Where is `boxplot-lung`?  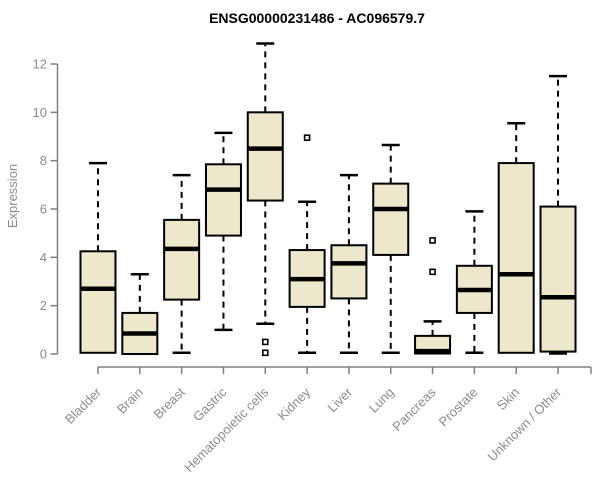 boxplot-lung is located at coordinates (391, 249).